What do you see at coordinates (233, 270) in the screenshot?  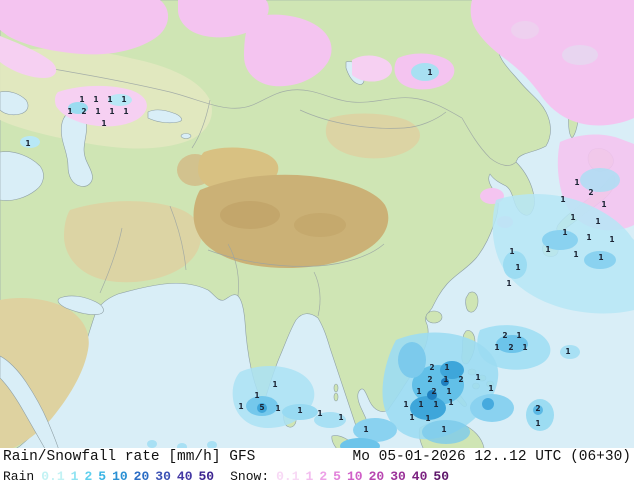 I see `border-india-pakistan` at bounding box center [233, 270].